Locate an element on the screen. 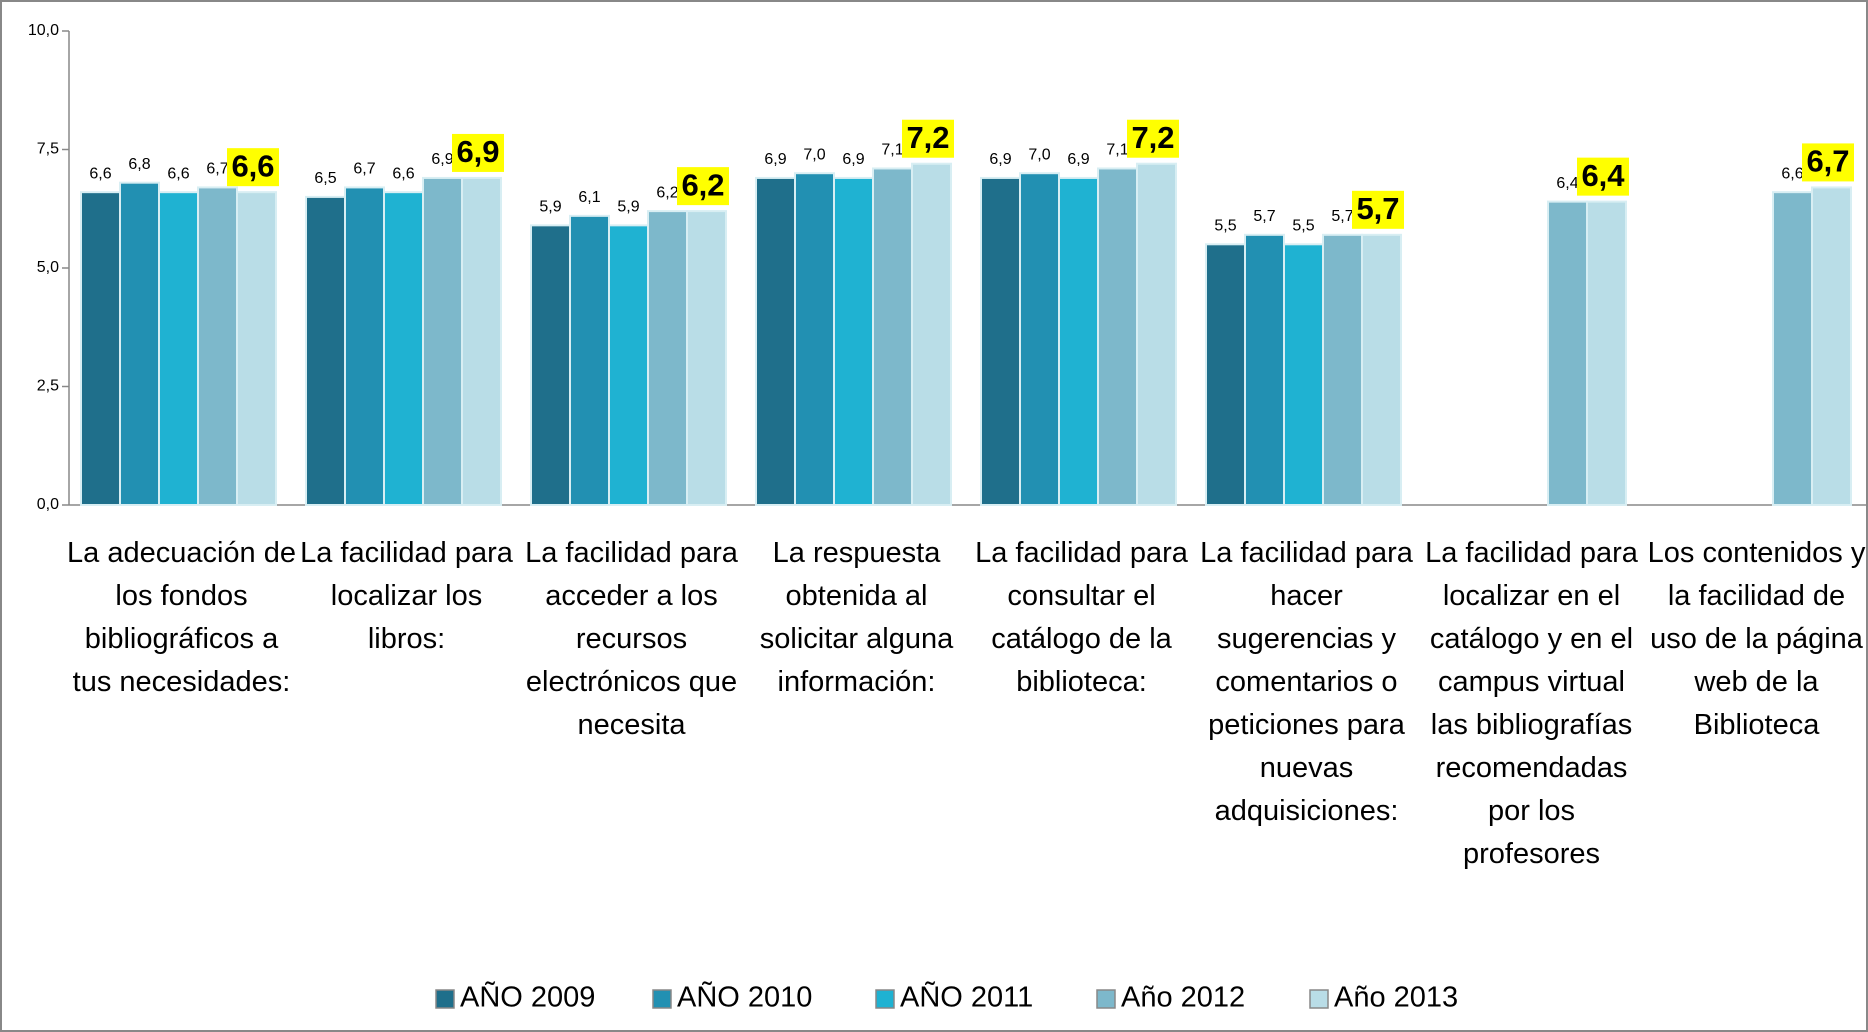 This screenshot has height=1032, width=1868. legend-label: Año 2013 is located at coordinates (1396, 998).